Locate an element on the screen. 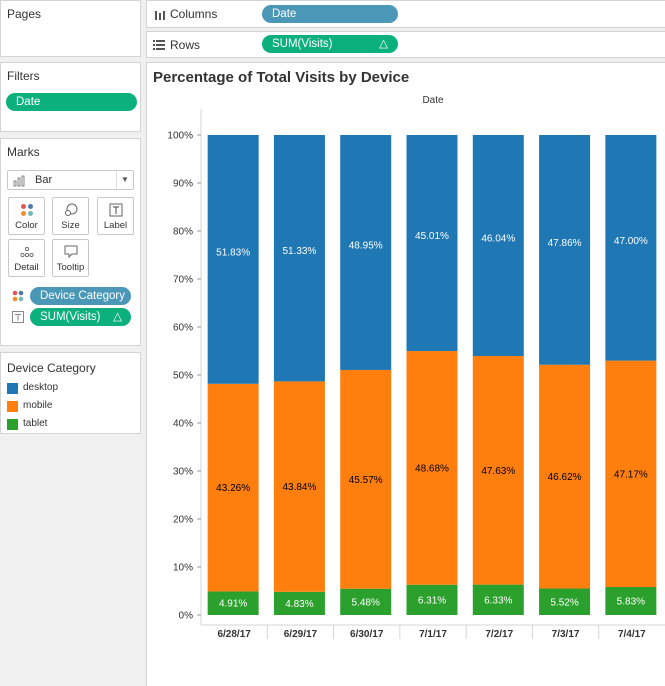 Image resolution: width=665 pixels, height=686 pixels. size-icon is located at coordinates (70, 209).